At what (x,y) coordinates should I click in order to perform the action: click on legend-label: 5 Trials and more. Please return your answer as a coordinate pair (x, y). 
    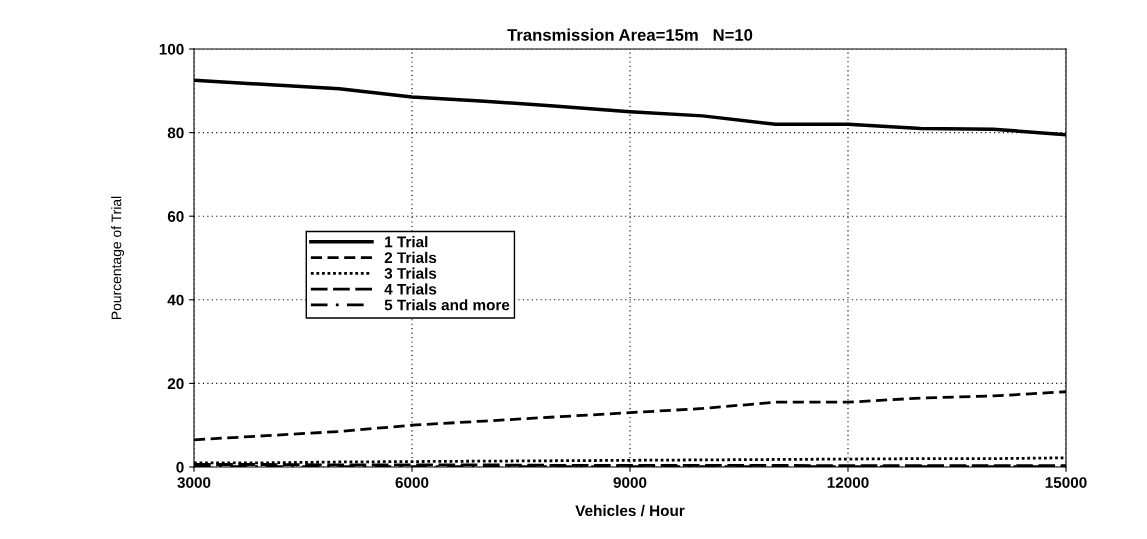
    Looking at the image, I should click on (447, 305).